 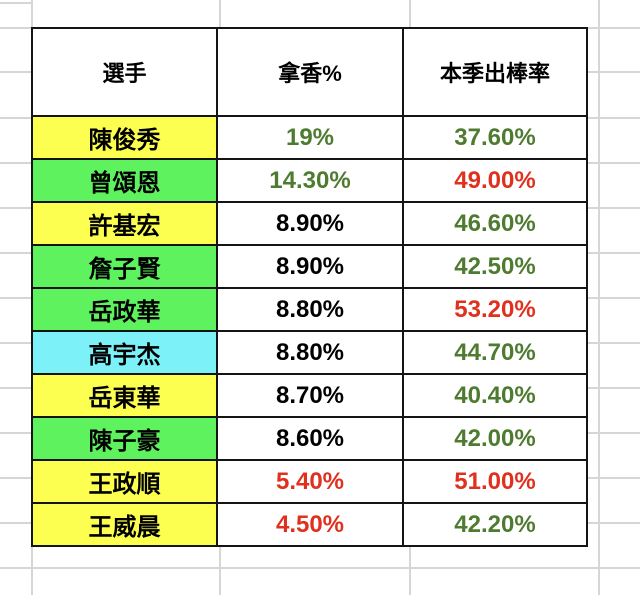 What do you see at coordinates (495, 223) in the screenshot?
I see `swing-rate-cell: 46.60%` at bounding box center [495, 223].